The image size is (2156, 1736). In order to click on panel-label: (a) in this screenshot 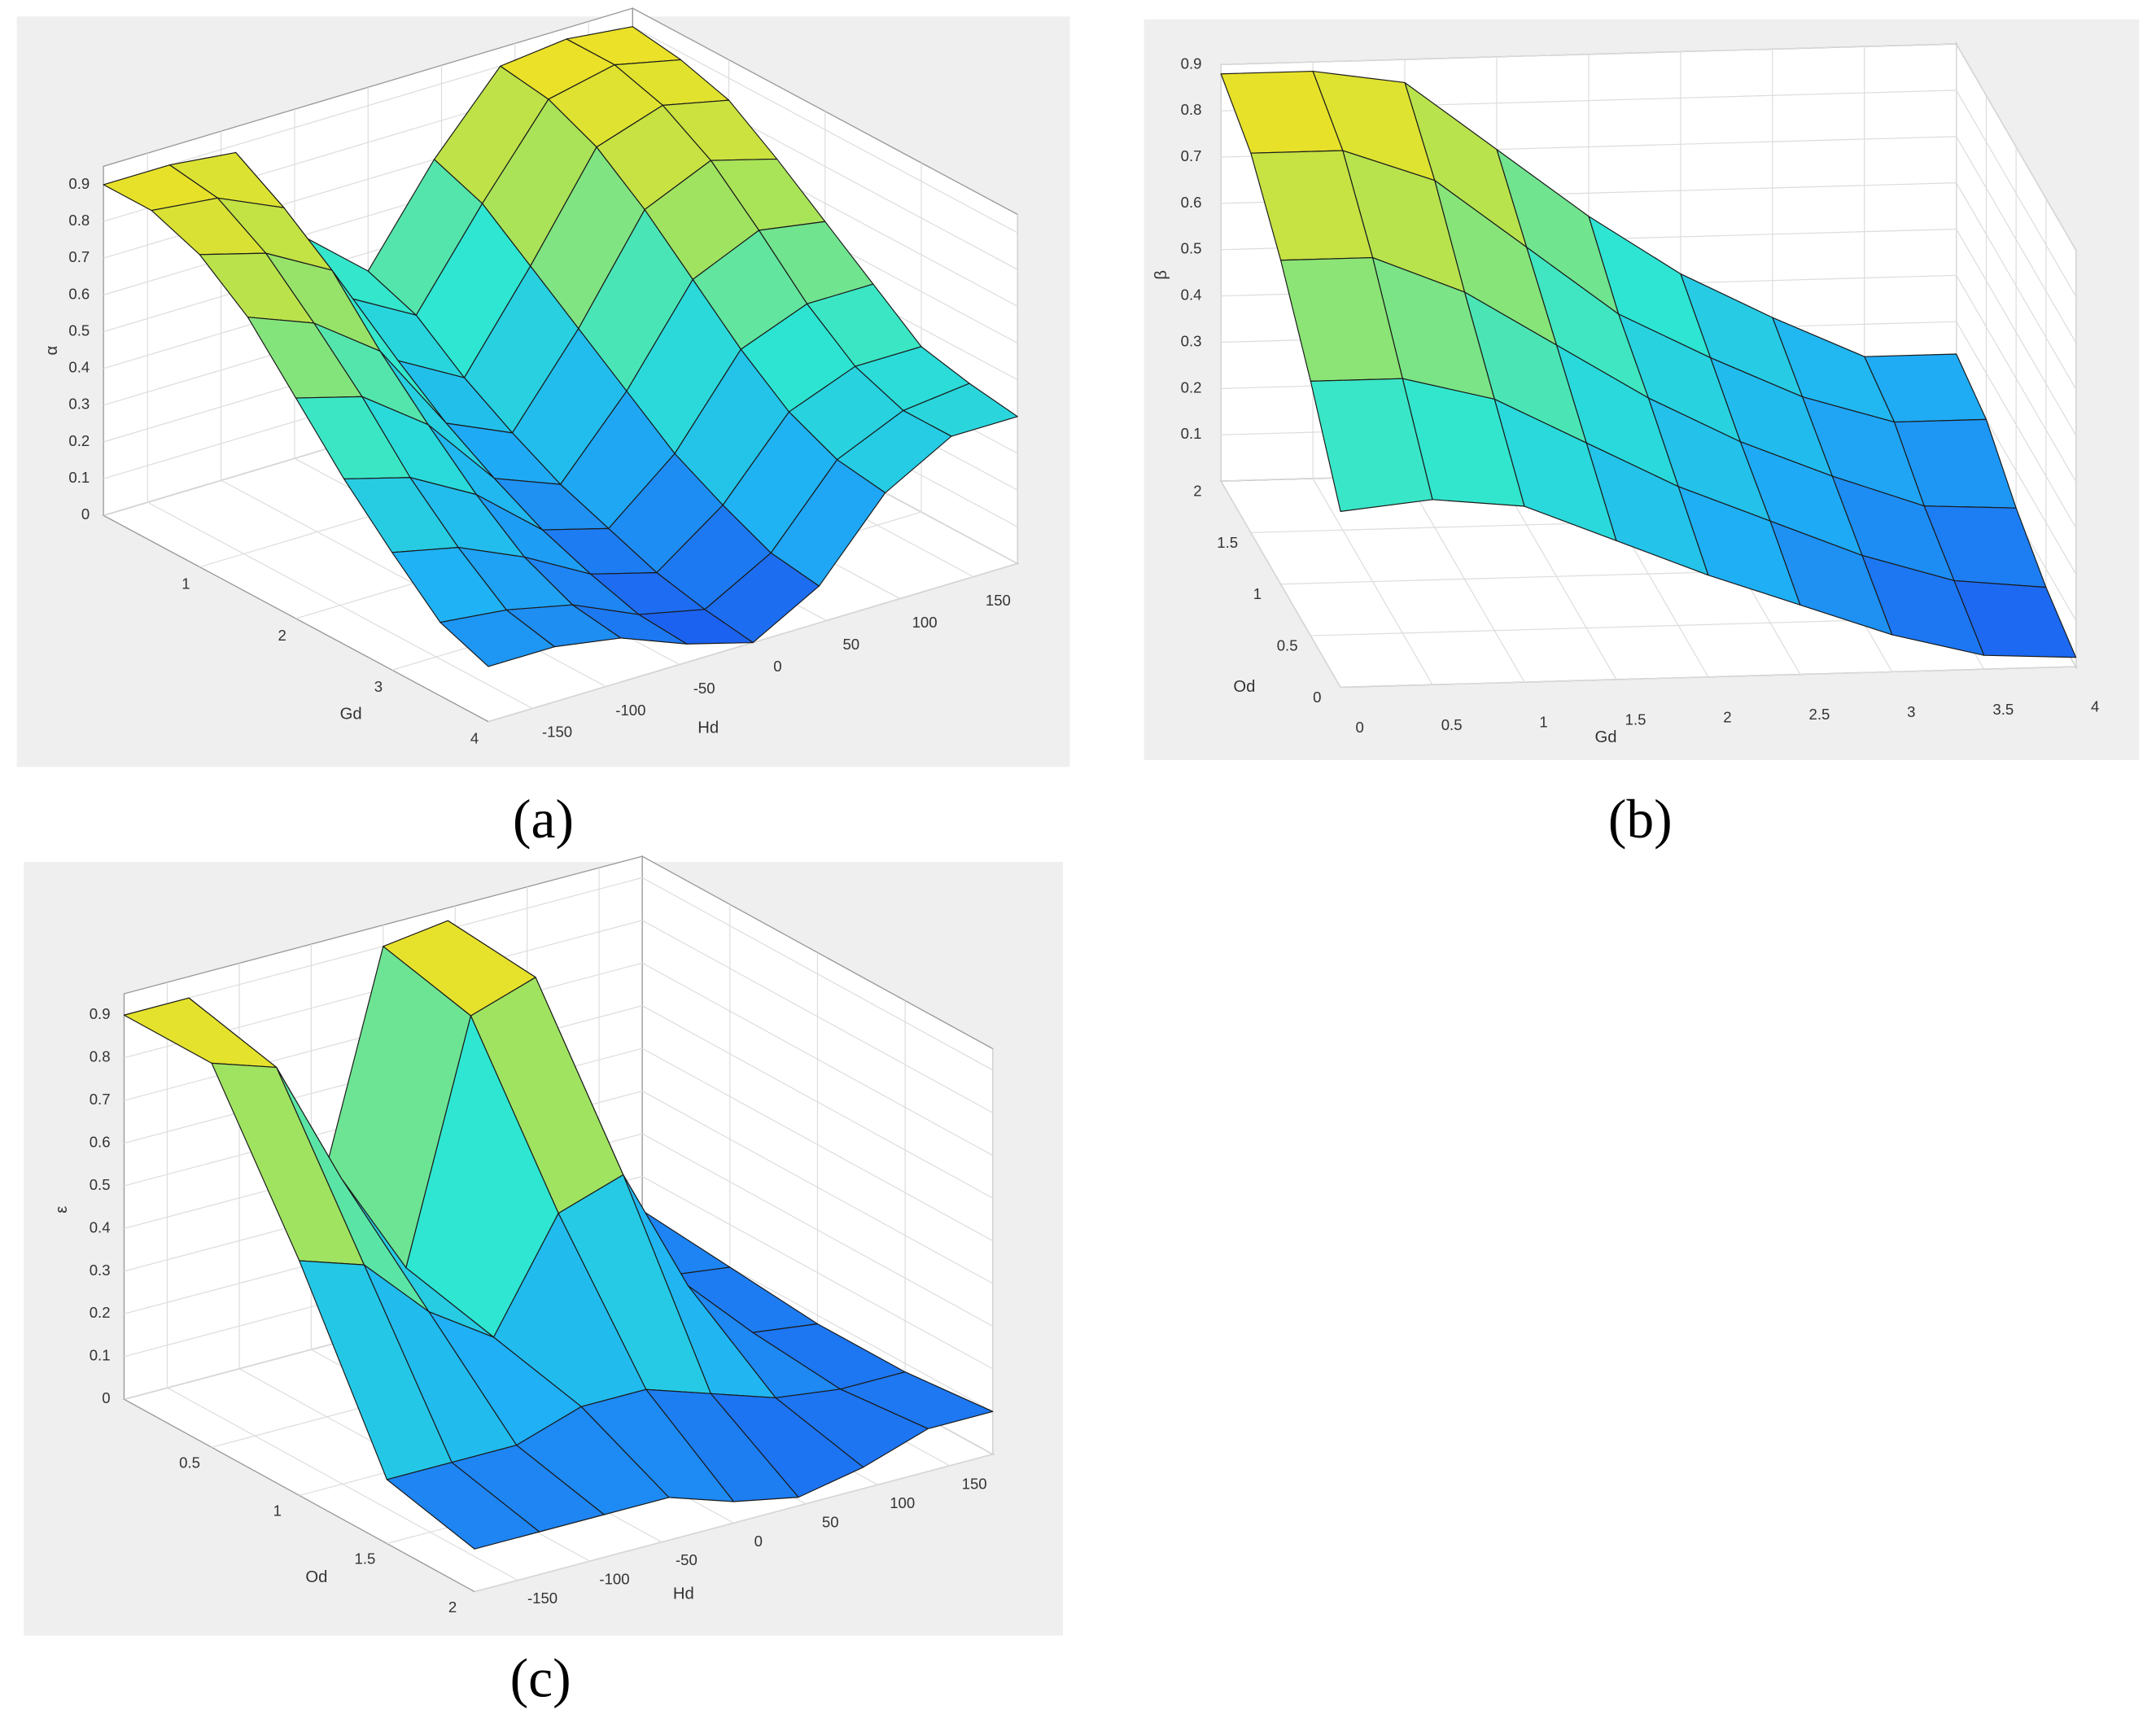, I will do `click(543, 819)`.